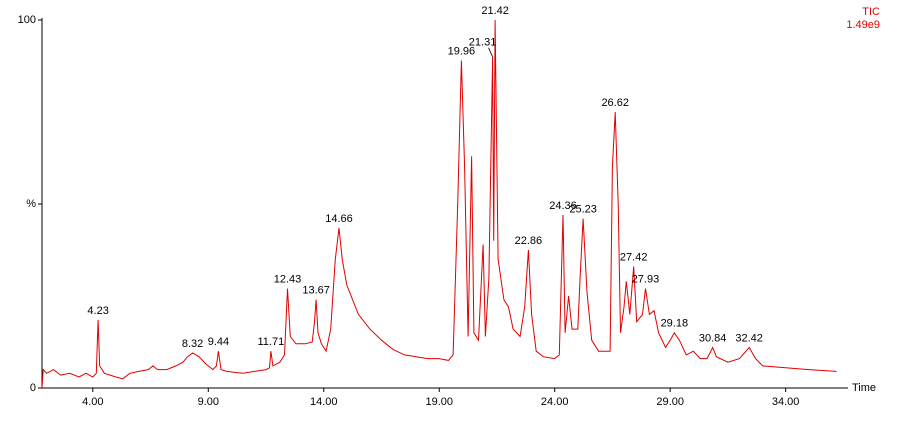  I want to click on peak-leader, so click(490, 52).